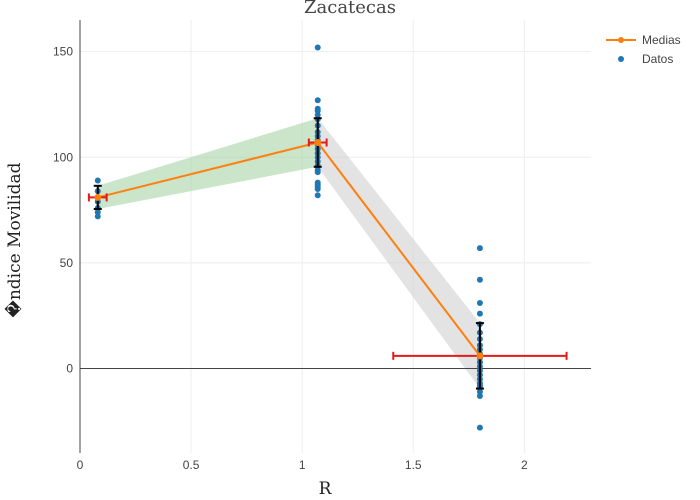 The width and height of the screenshot is (700, 500). I want to click on legend-medias-marker, so click(621, 40).